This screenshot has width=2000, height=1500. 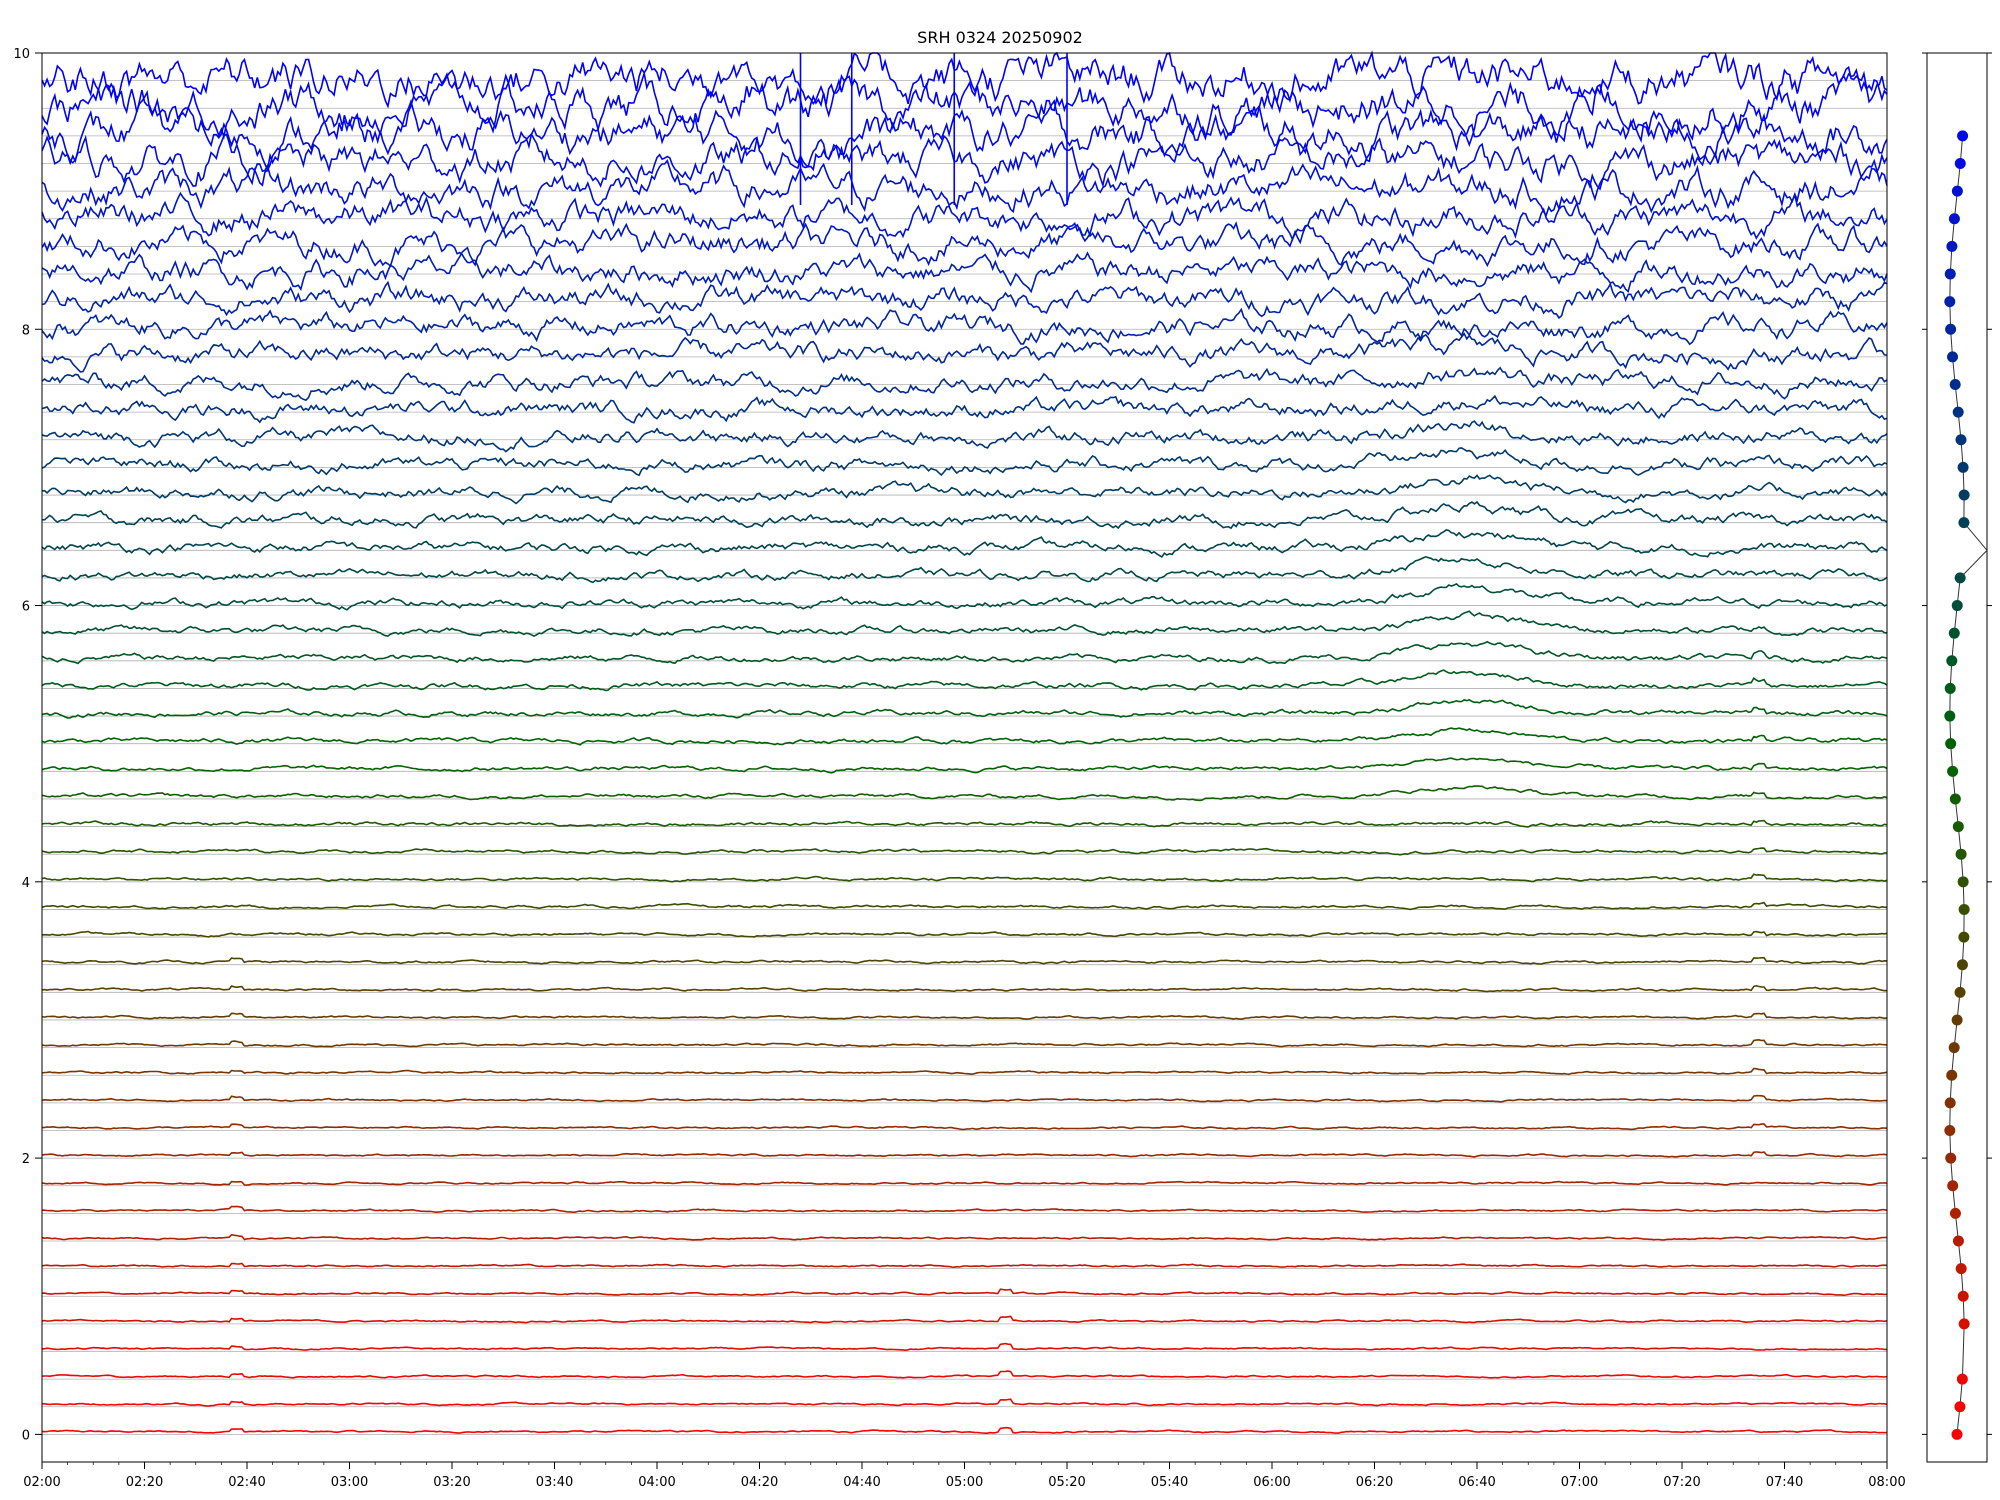 What do you see at coordinates (1000, 37) in the screenshot?
I see `chart-title: SRH 0324 20250902` at bounding box center [1000, 37].